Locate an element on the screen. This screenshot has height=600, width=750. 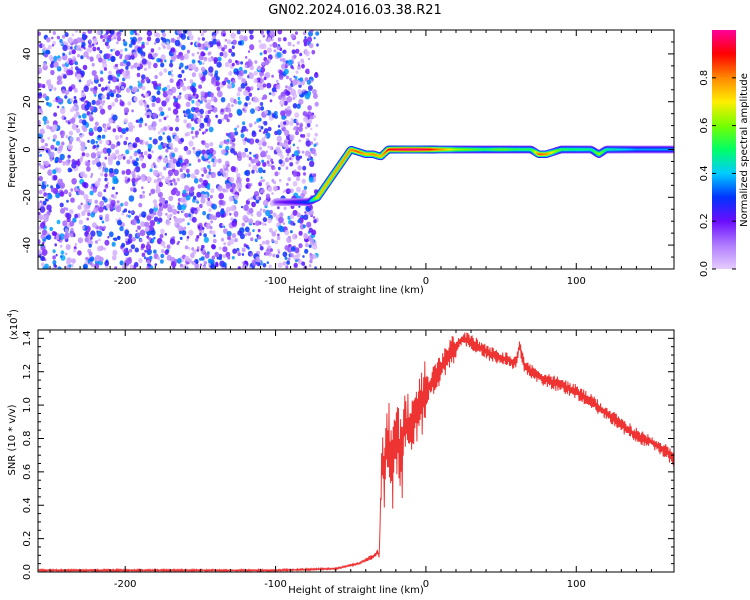
y-tick-label: -40 is located at coordinates (27, 245).